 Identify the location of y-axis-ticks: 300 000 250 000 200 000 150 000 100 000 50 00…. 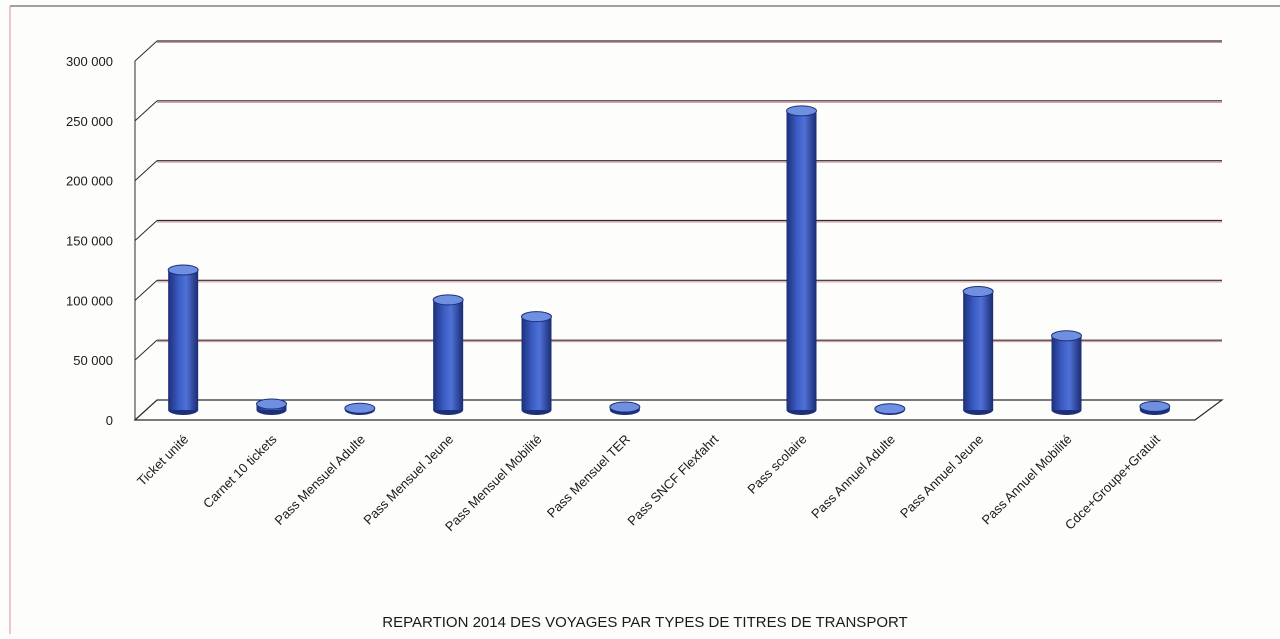
(89, 241).